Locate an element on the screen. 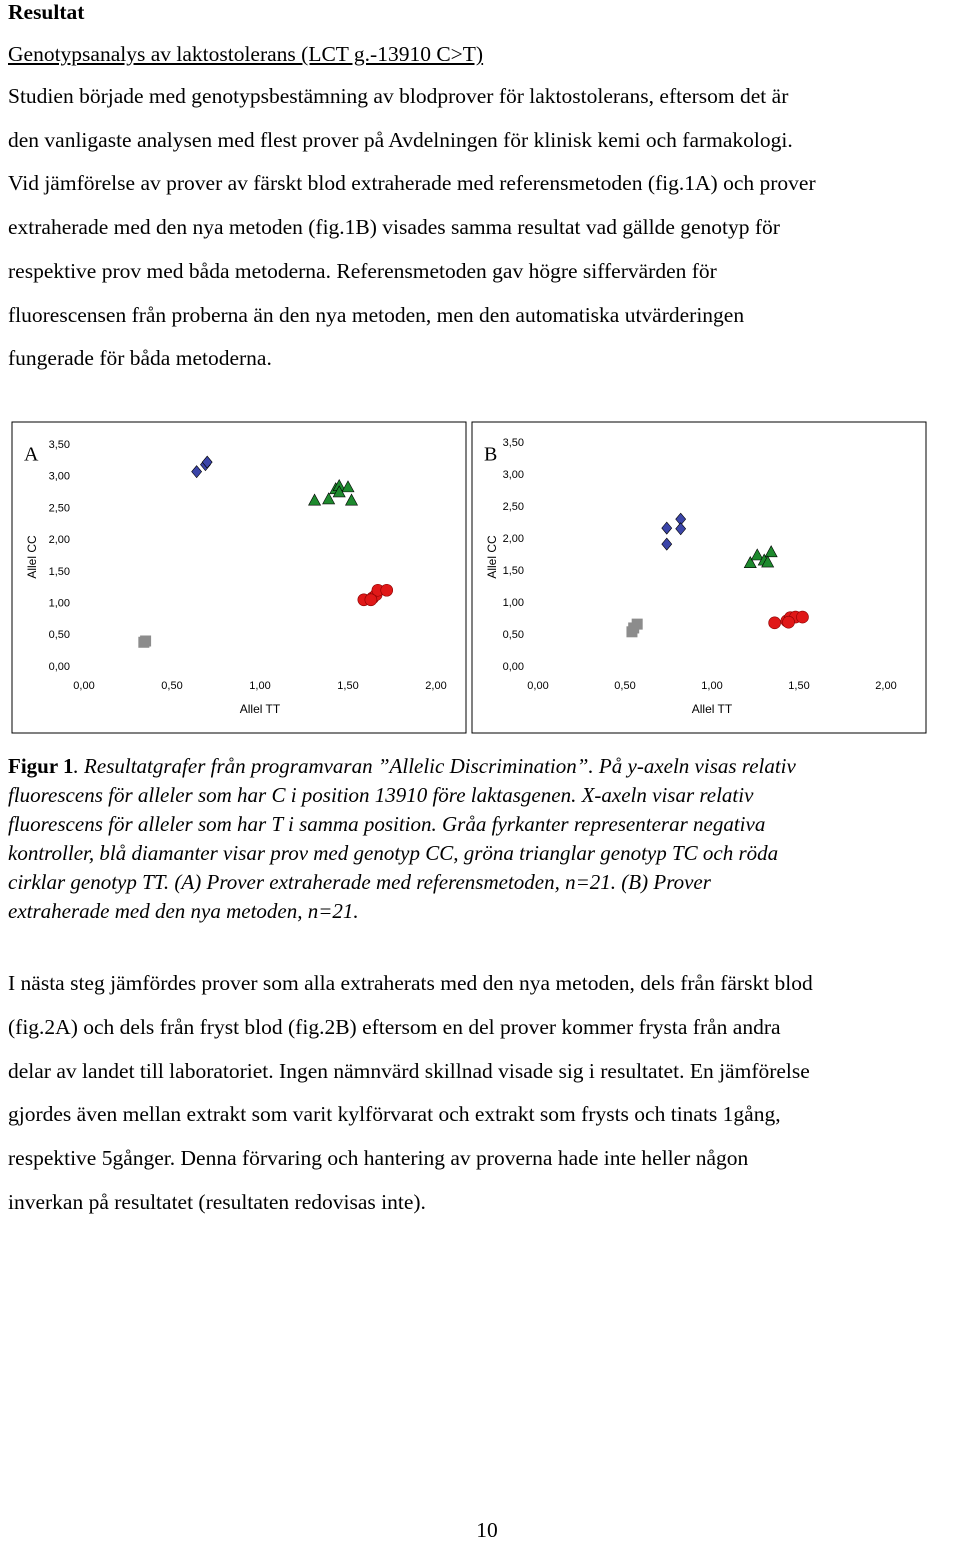 Image resolution: width=960 pixels, height=1543 pixels. text-line: fungerade för båda metoderna. is located at coordinates (140, 358).